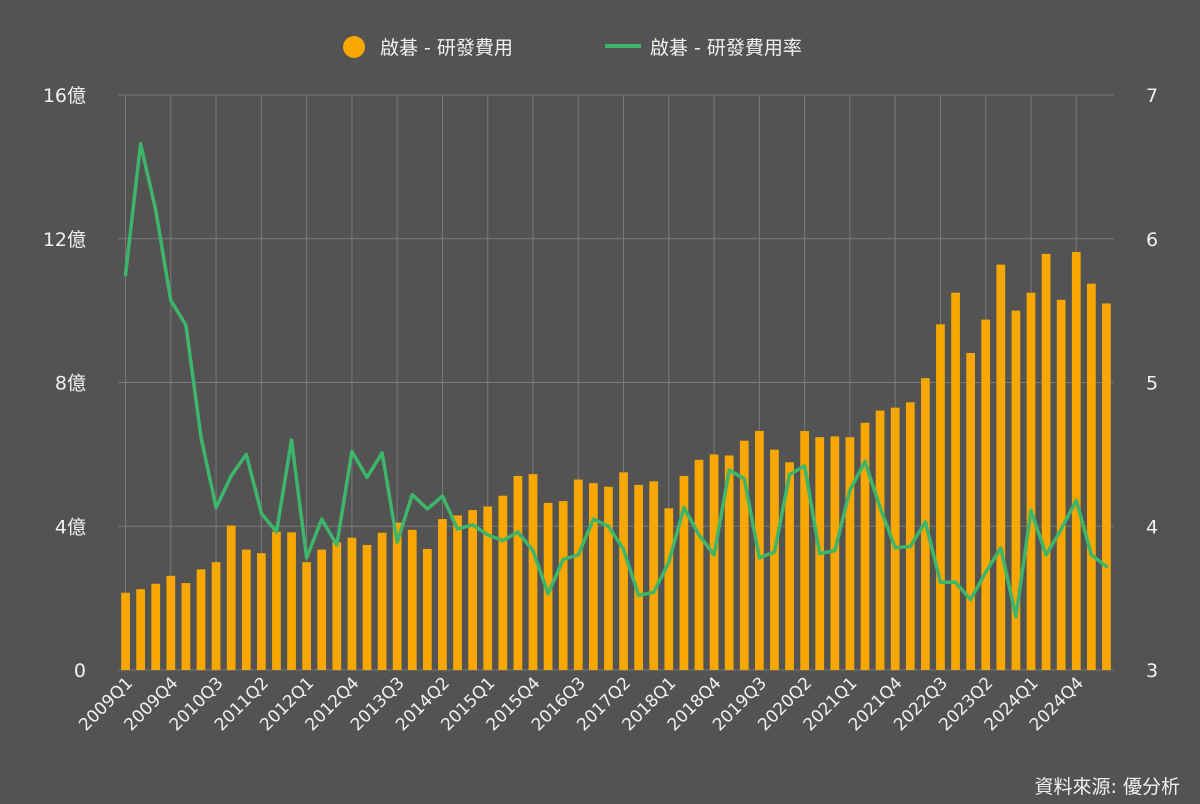 Image resolution: width=1200 pixels, height=804 pixels. I want to click on y-right-tick-label: 7, so click(1152, 96).